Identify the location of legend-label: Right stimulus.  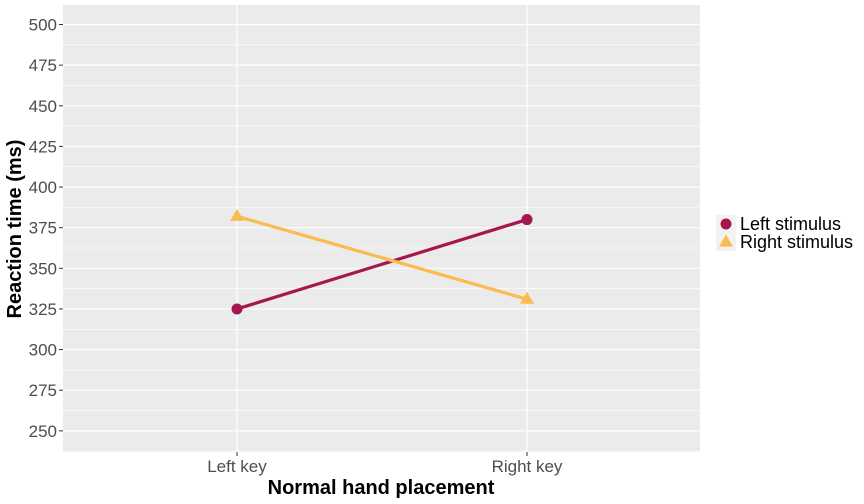
(796, 242).